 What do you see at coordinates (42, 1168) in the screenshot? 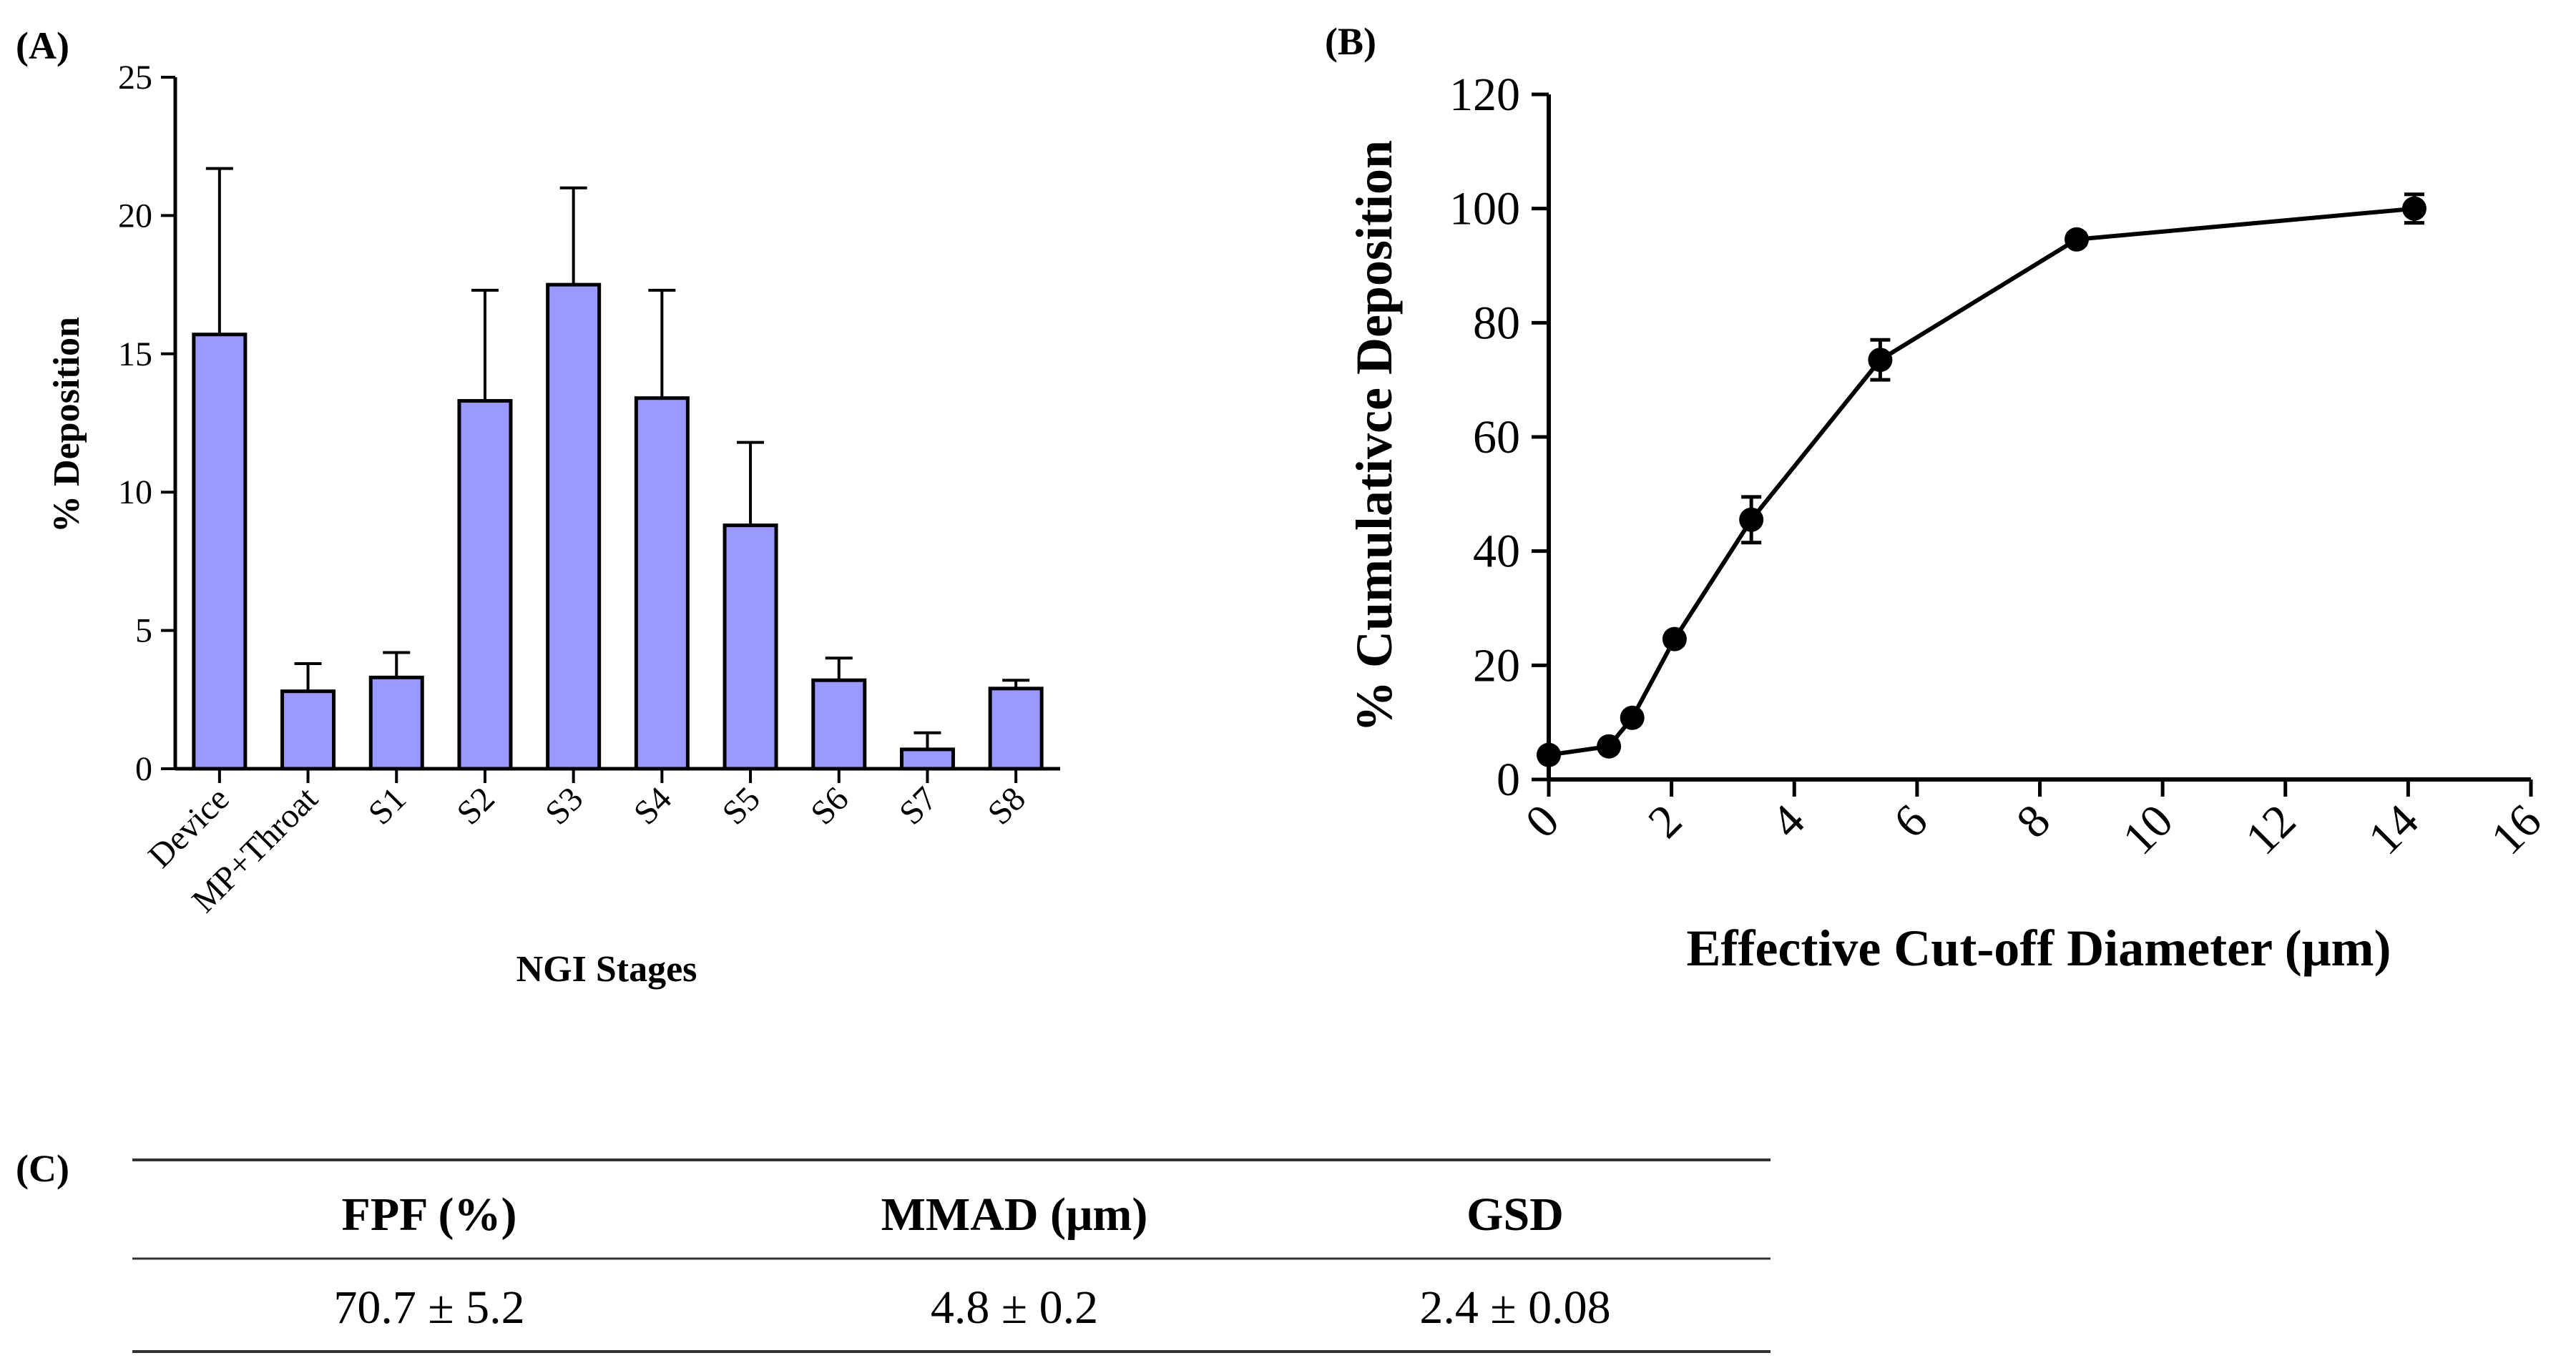
I see `panel-c-label: (C)` at bounding box center [42, 1168].